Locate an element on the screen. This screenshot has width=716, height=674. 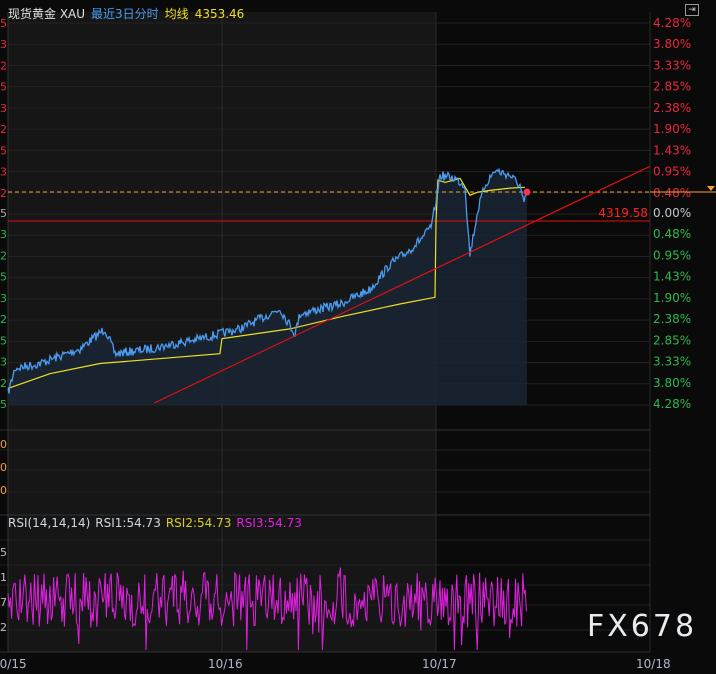
chart-header: 现货黄金 XAU 最近3日分时 均线 4353.46 is located at coordinates (129, 13).